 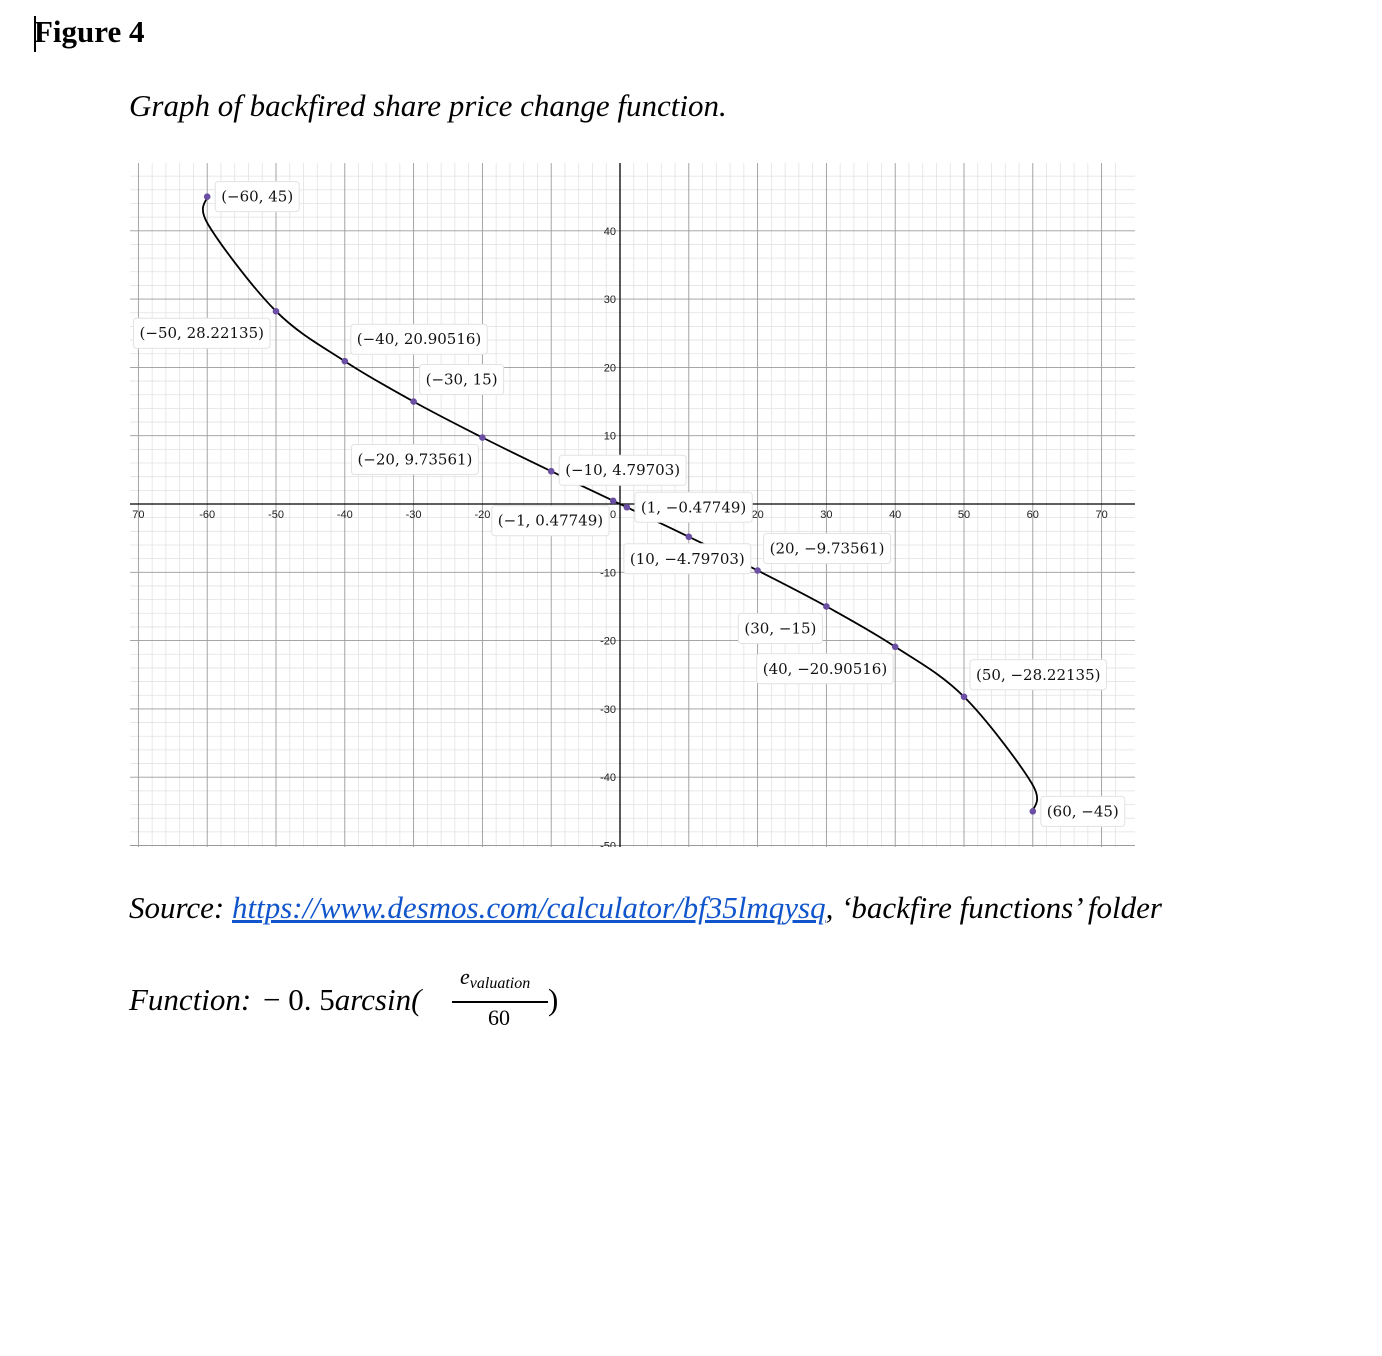 I want to click on point-label-text: (−30, 15), so click(x=462, y=380).